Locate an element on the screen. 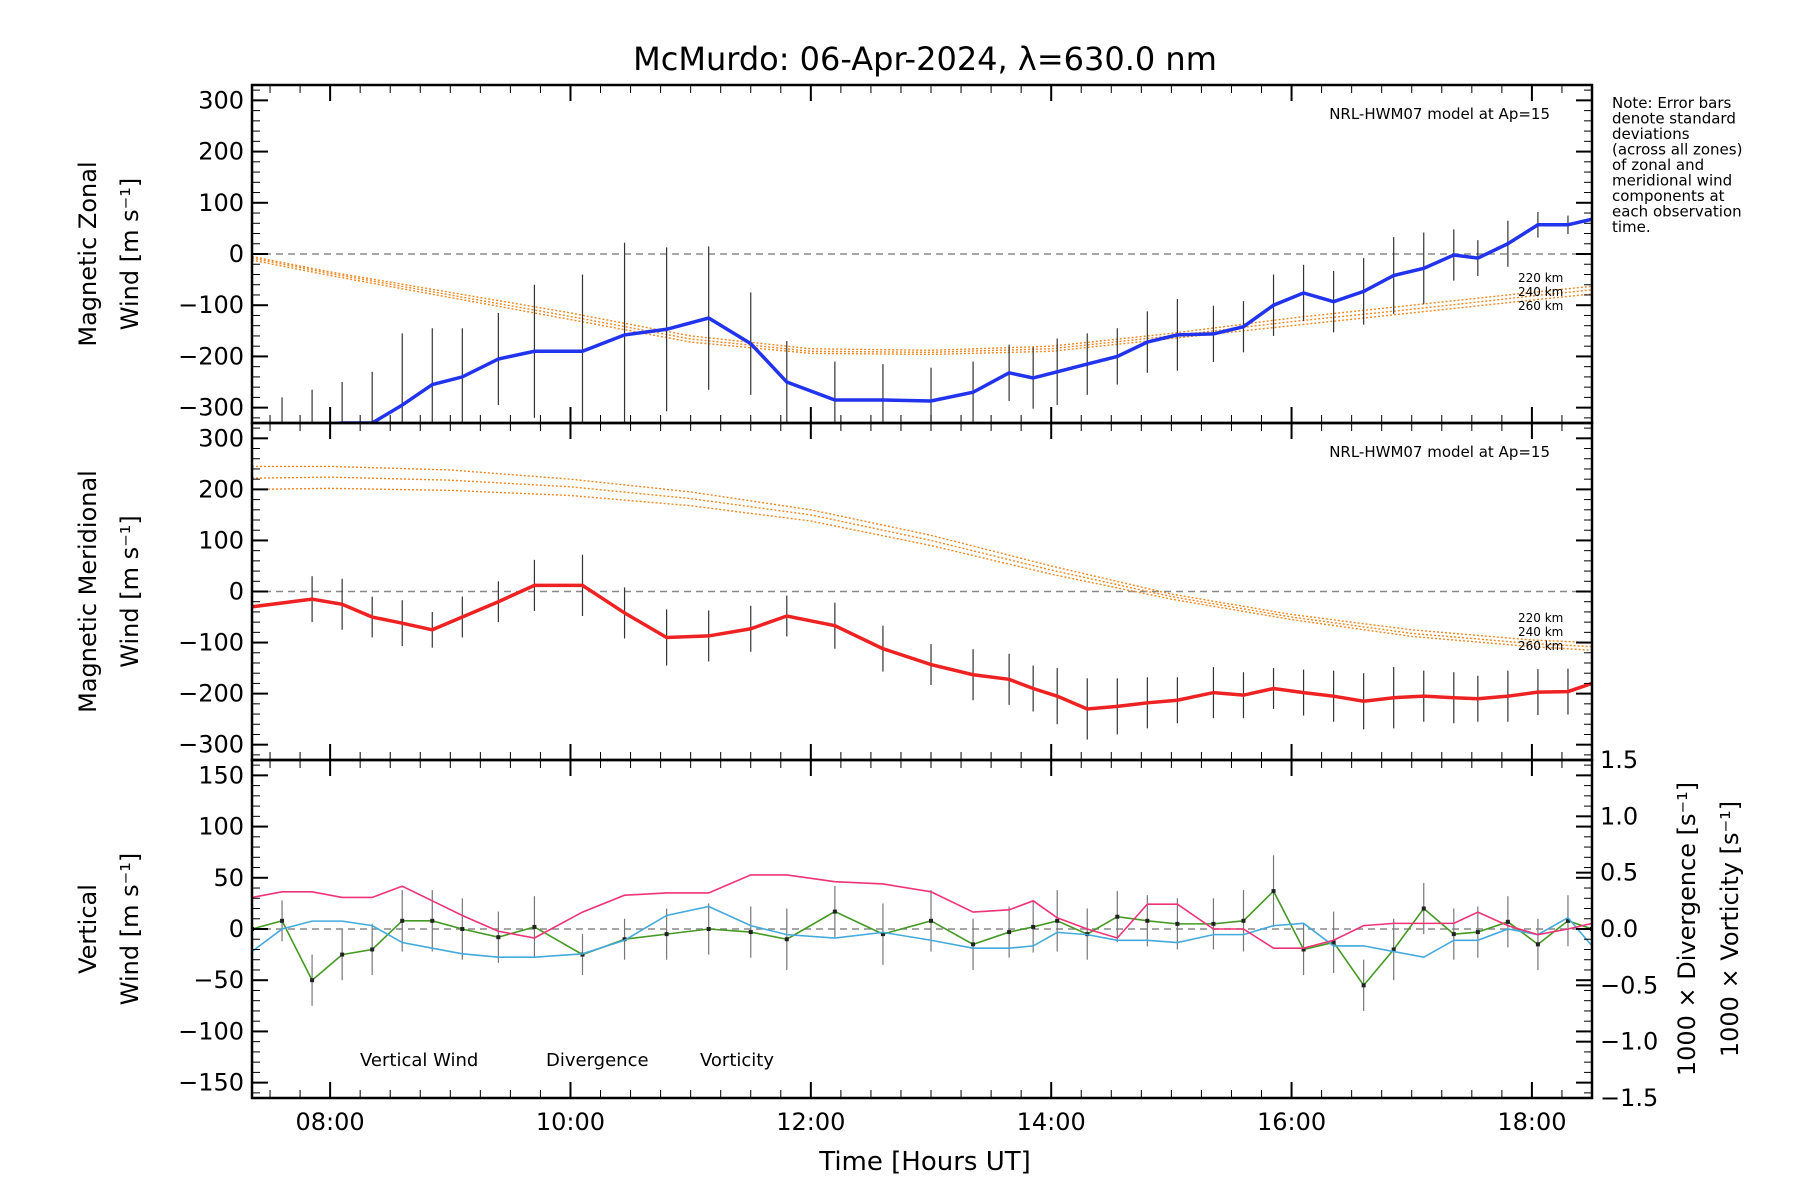 The height and width of the screenshot is (1200, 1800). divergence-axis-label-text: 1000 × Divergence [s⁻¹] is located at coordinates (1687, 929).